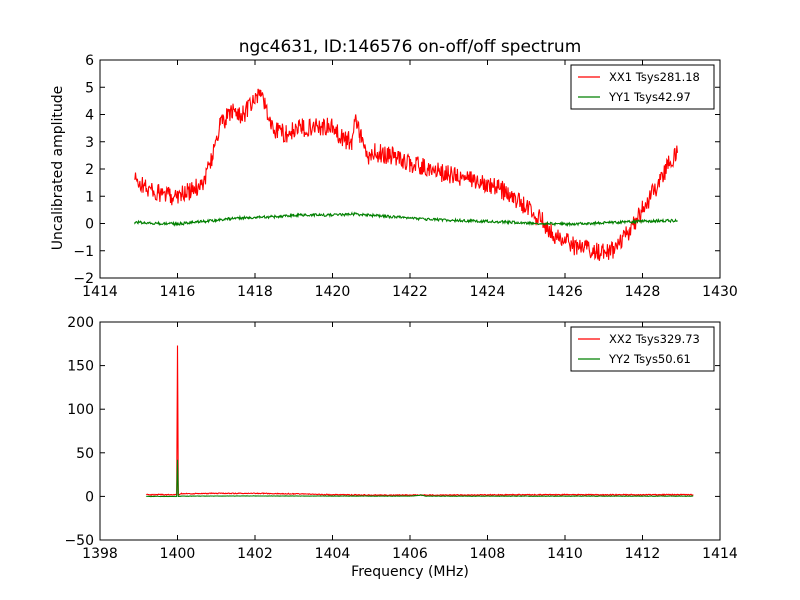 The width and height of the screenshot is (800, 600). Describe the element at coordinates (80, 367) in the screenshot. I see `bottom-chart-ytick-label: 150` at that location.